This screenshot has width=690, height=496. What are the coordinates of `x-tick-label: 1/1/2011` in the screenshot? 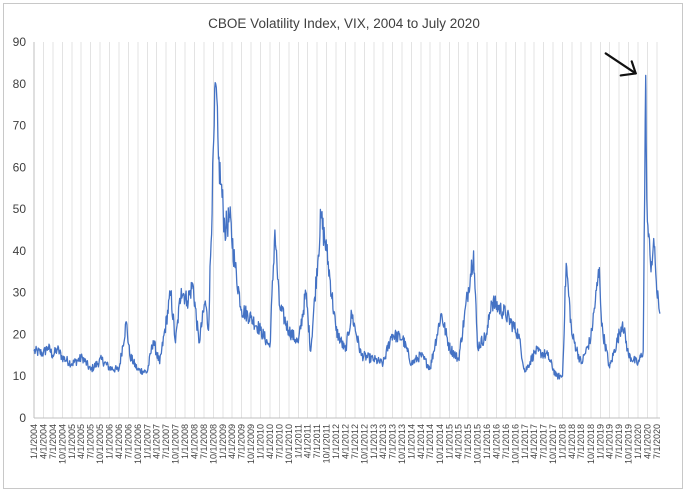 It's located at (298, 441).